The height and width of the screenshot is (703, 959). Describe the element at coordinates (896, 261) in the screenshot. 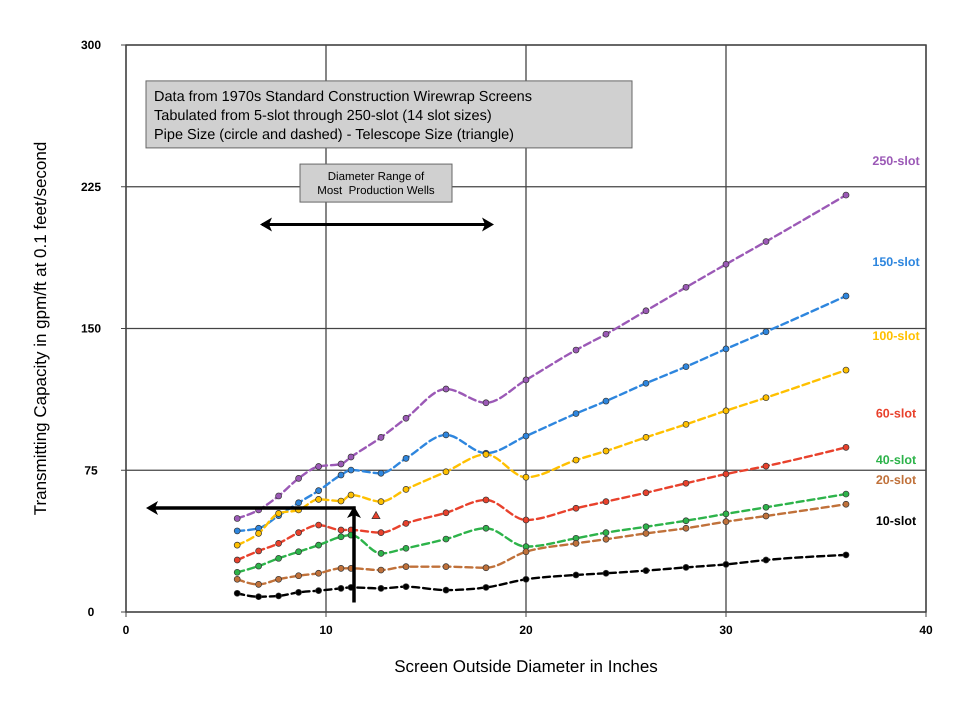

I see `text: 150-slot` at that location.